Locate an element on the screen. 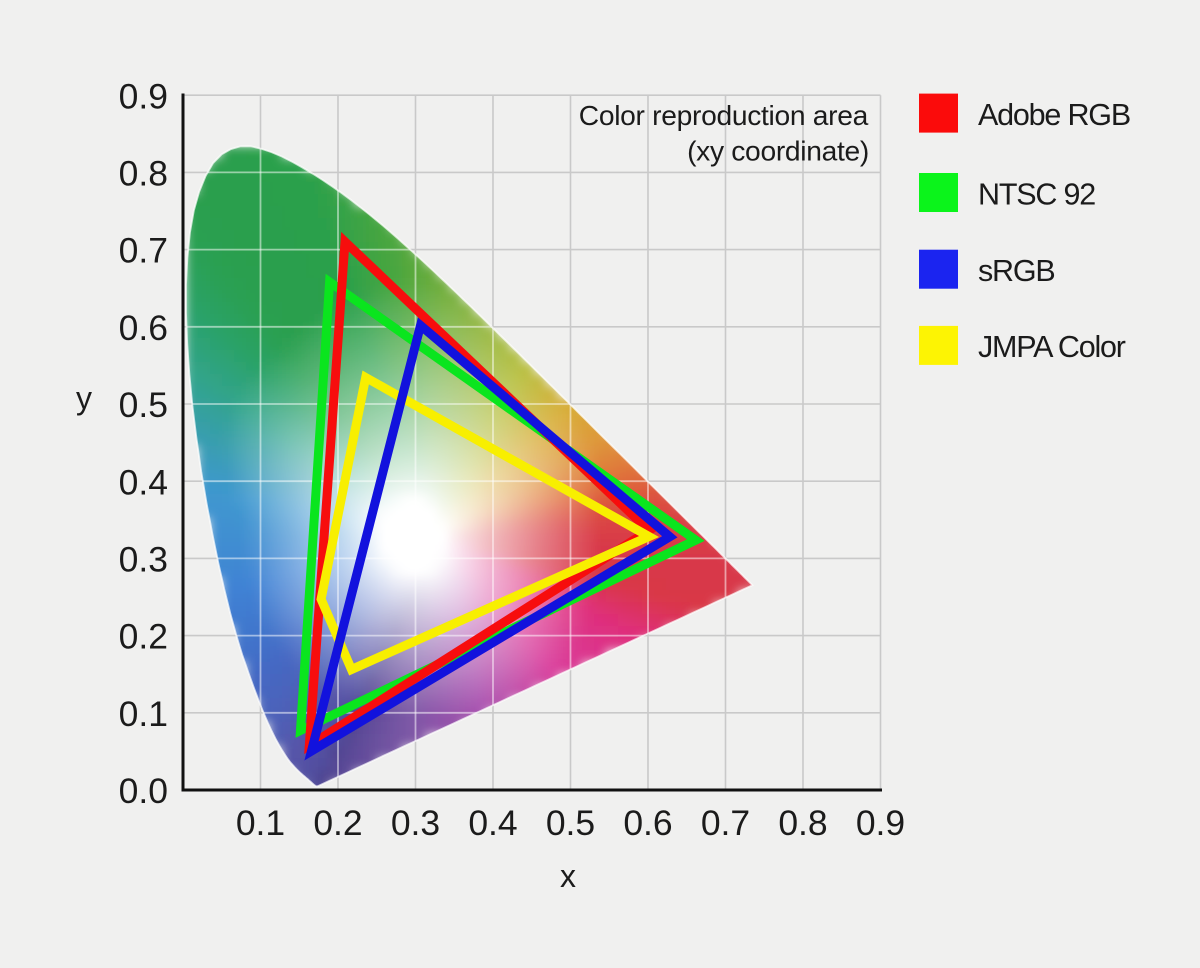 This screenshot has height=968, width=1200. svg-text: y is located at coordinates (84, 398).